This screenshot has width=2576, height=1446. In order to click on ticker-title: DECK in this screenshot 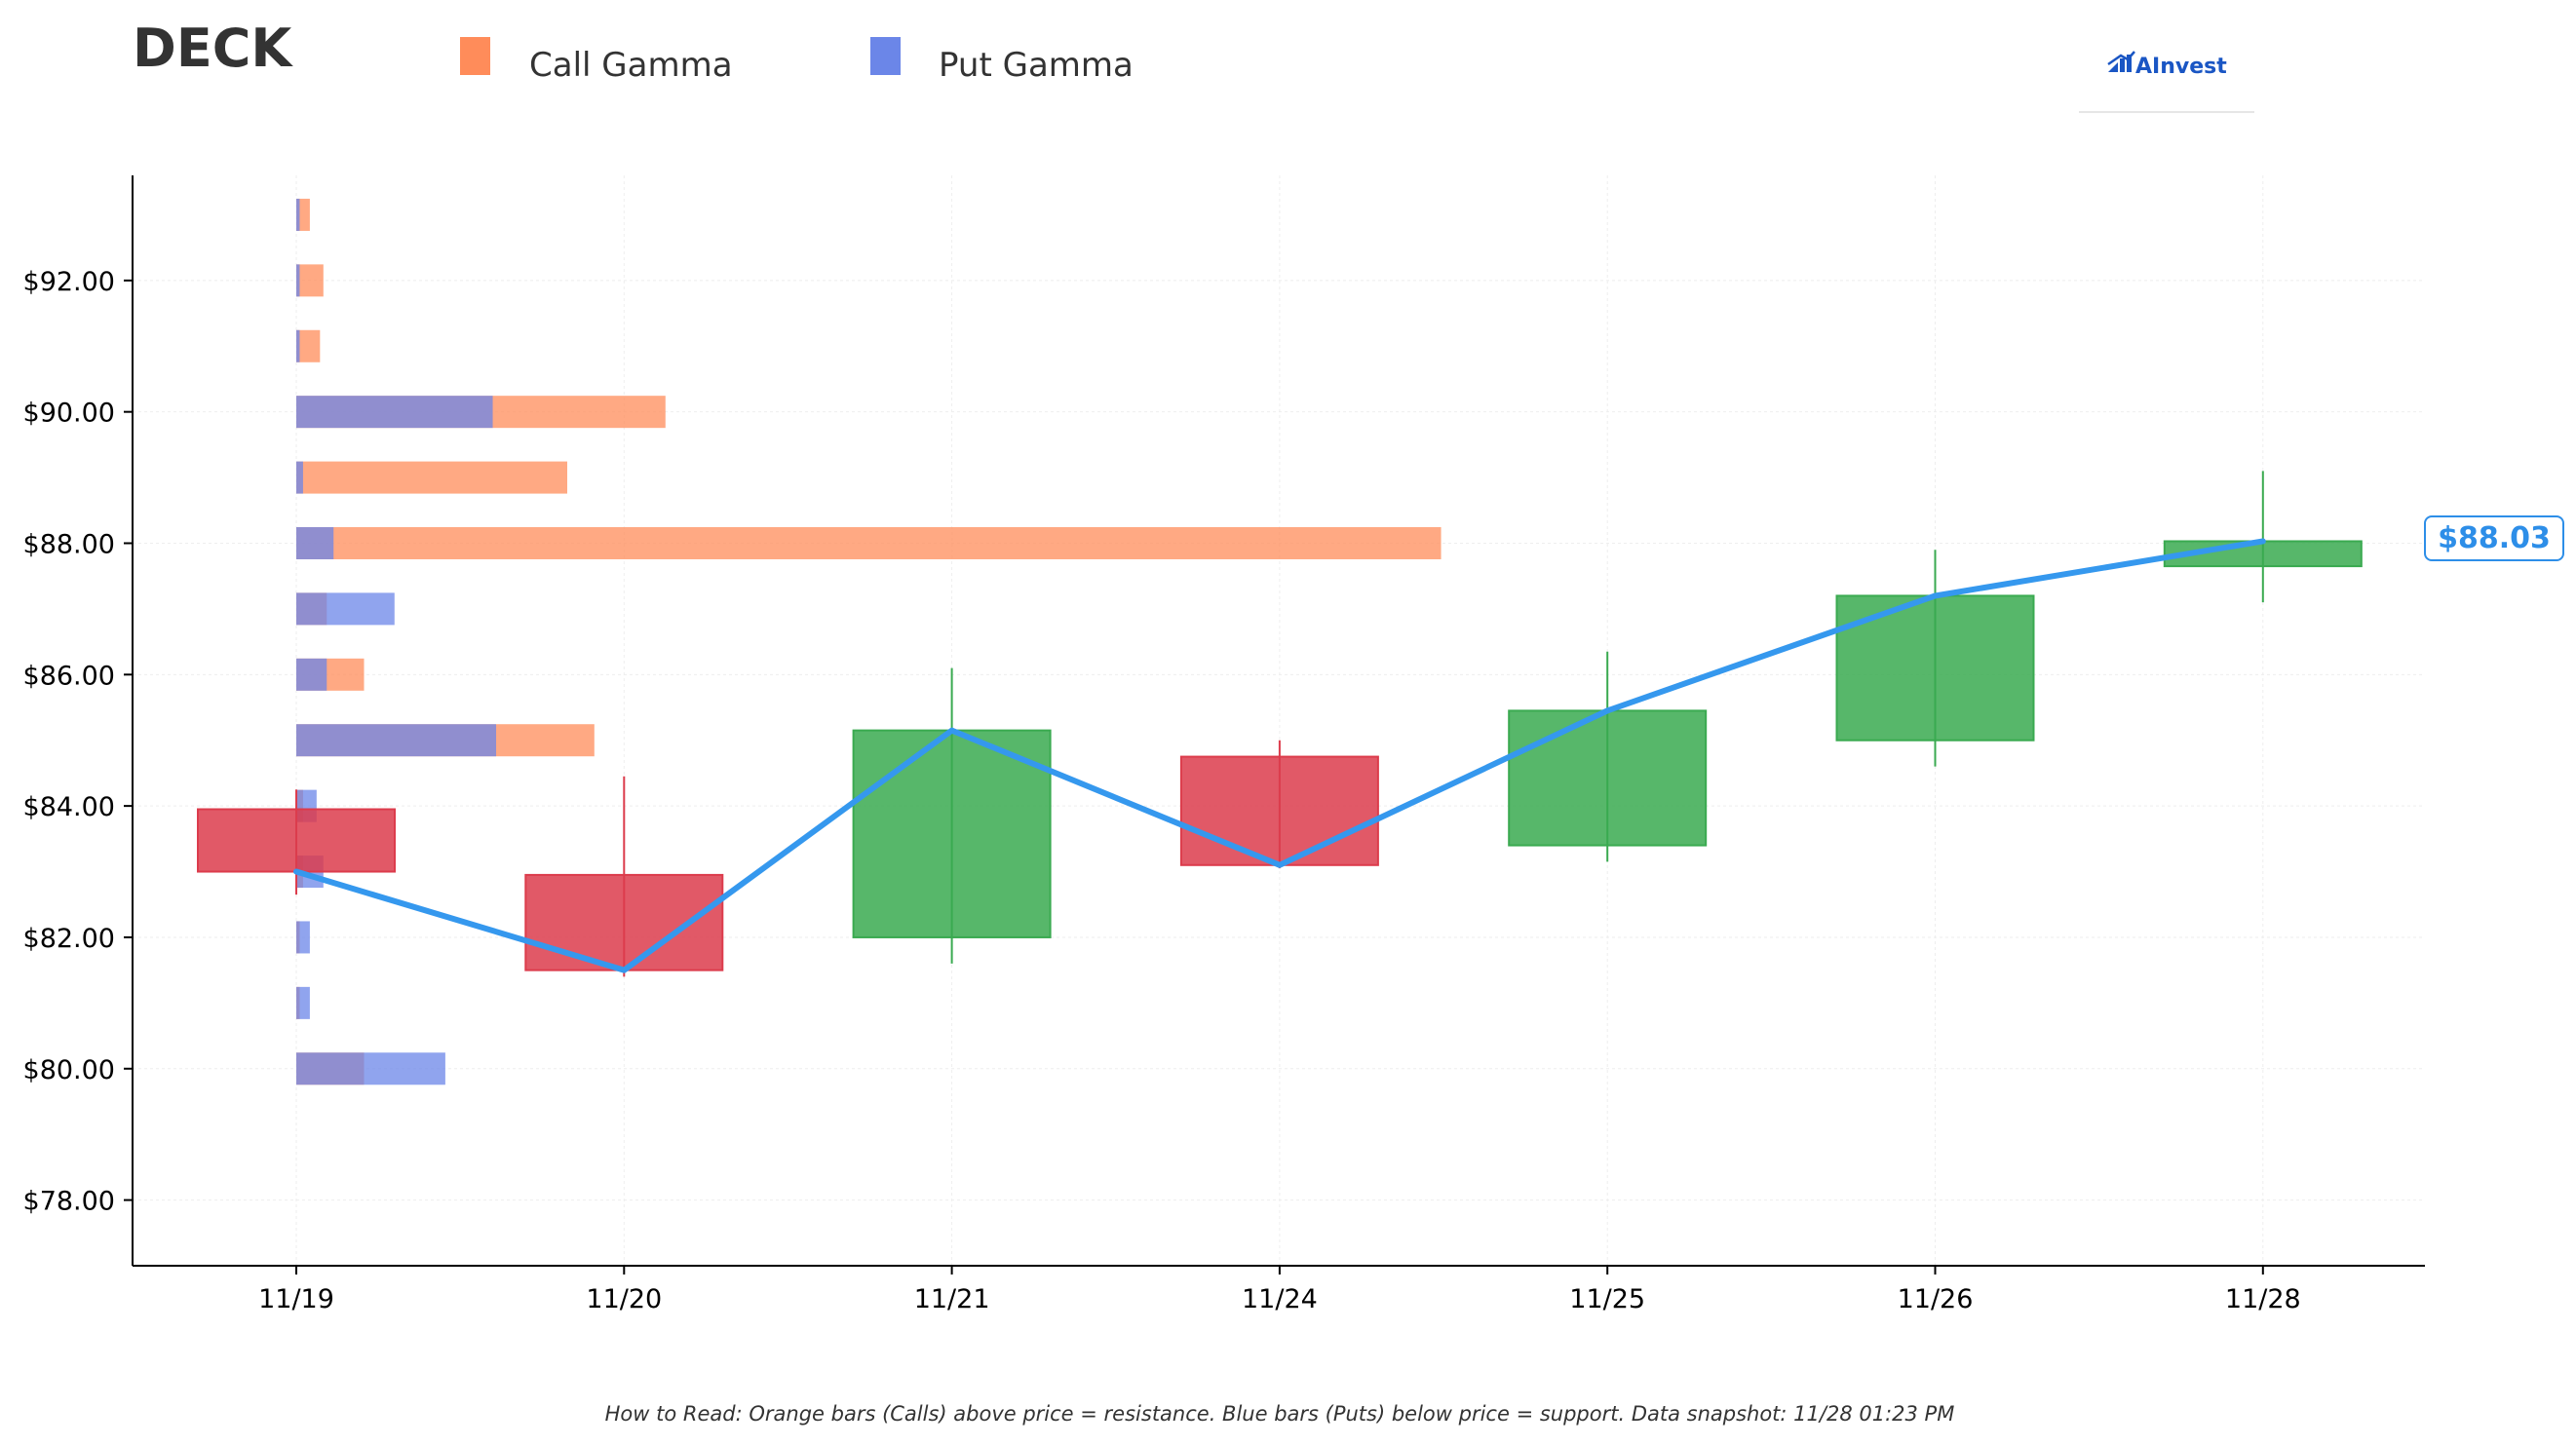, I will do `click(213, 48)`.